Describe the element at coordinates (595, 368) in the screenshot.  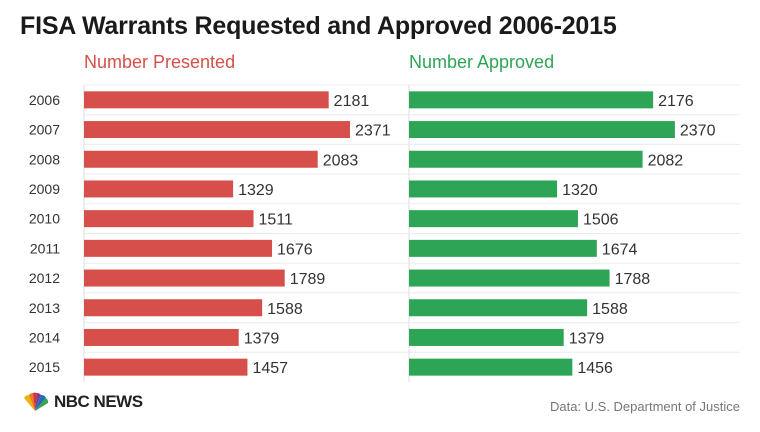
I see `value-label-approved-2015: 1456` at that location.